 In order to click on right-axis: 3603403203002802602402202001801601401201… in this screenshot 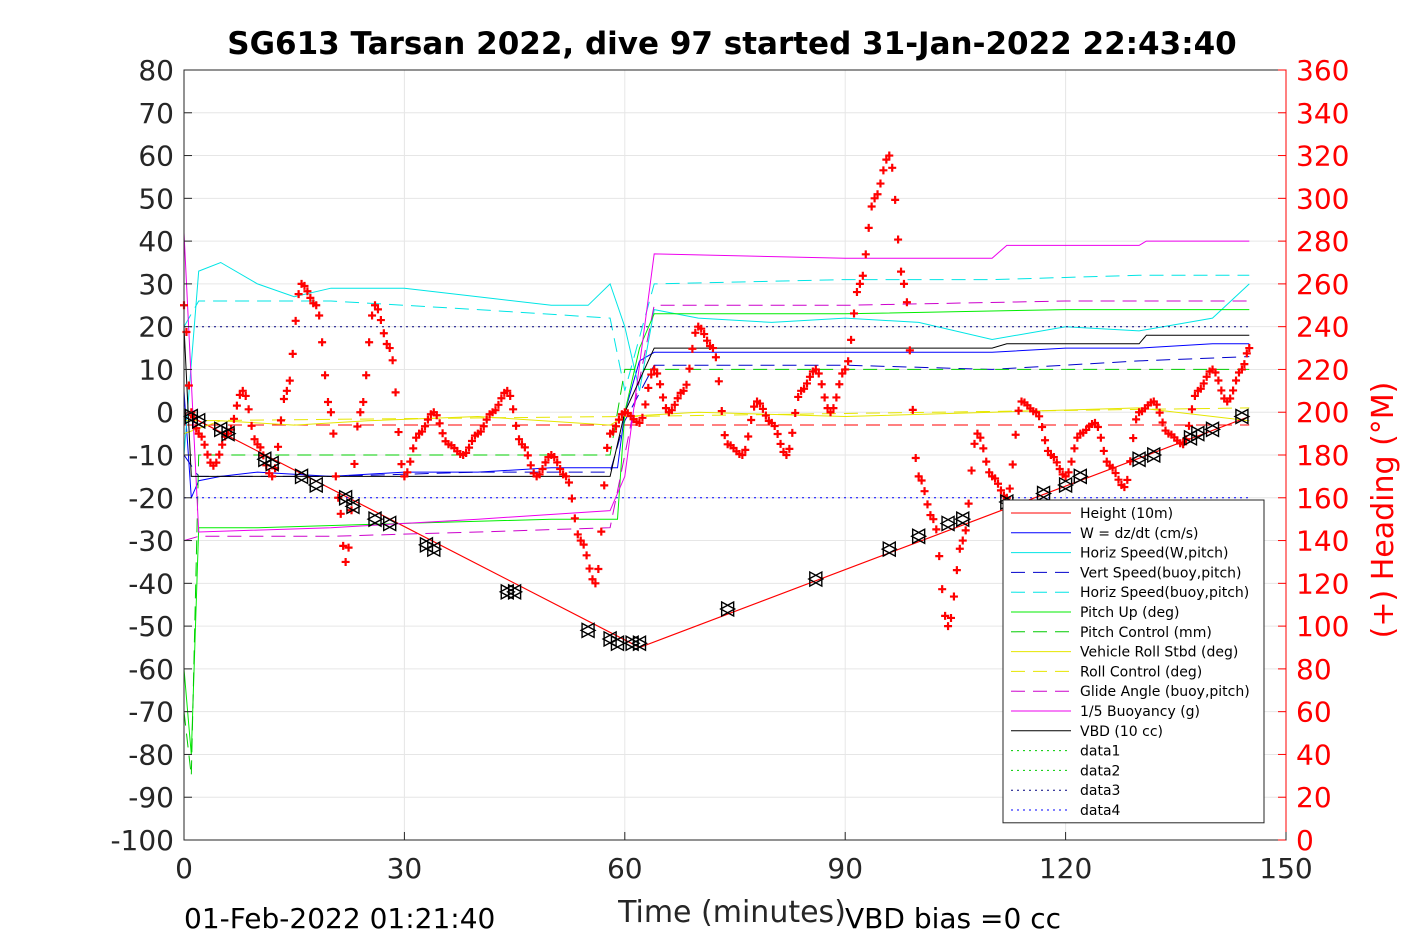, I will do `click(1313, 455)`.